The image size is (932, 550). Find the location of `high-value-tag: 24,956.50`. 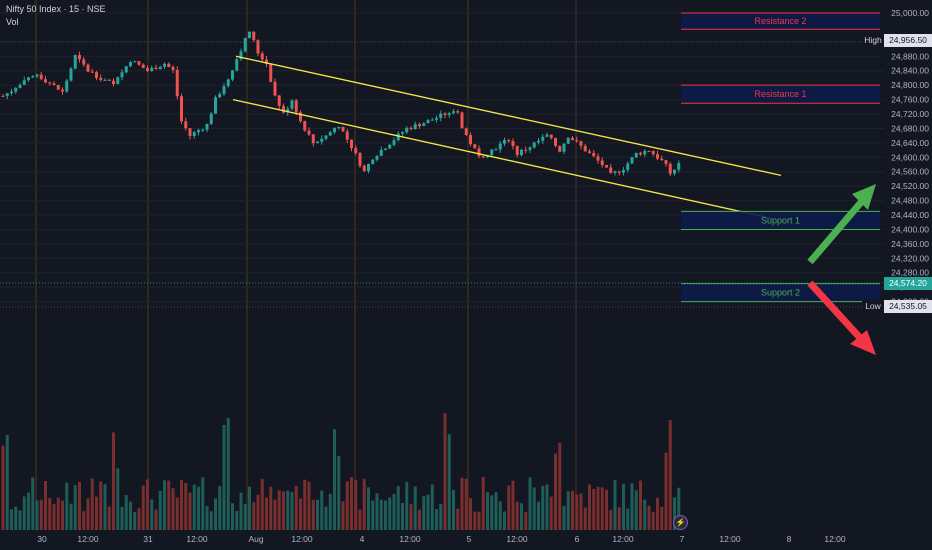

high-value-tag: 24,956.50 is located at coordinates (908, 40).